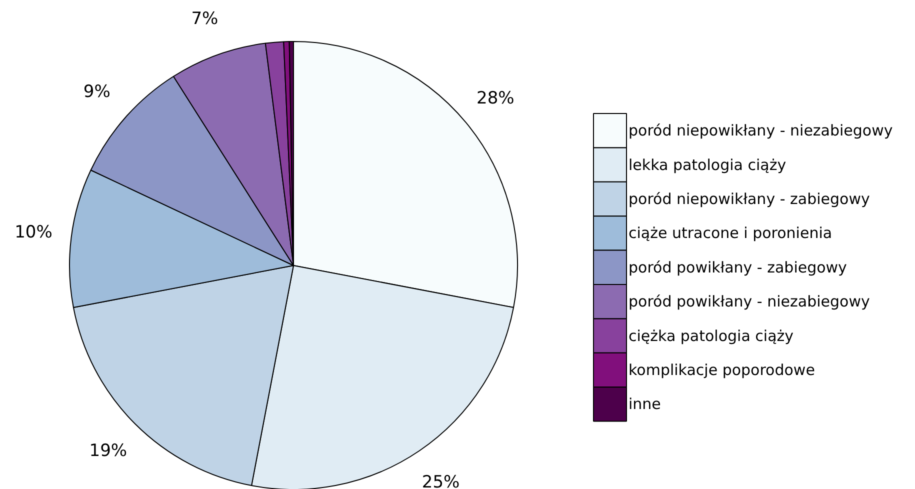 This screenshot has width=915, height=489. Describe the element at coordinates (495, 98) in the screenshot. I see `data-label: 28%` at that location.